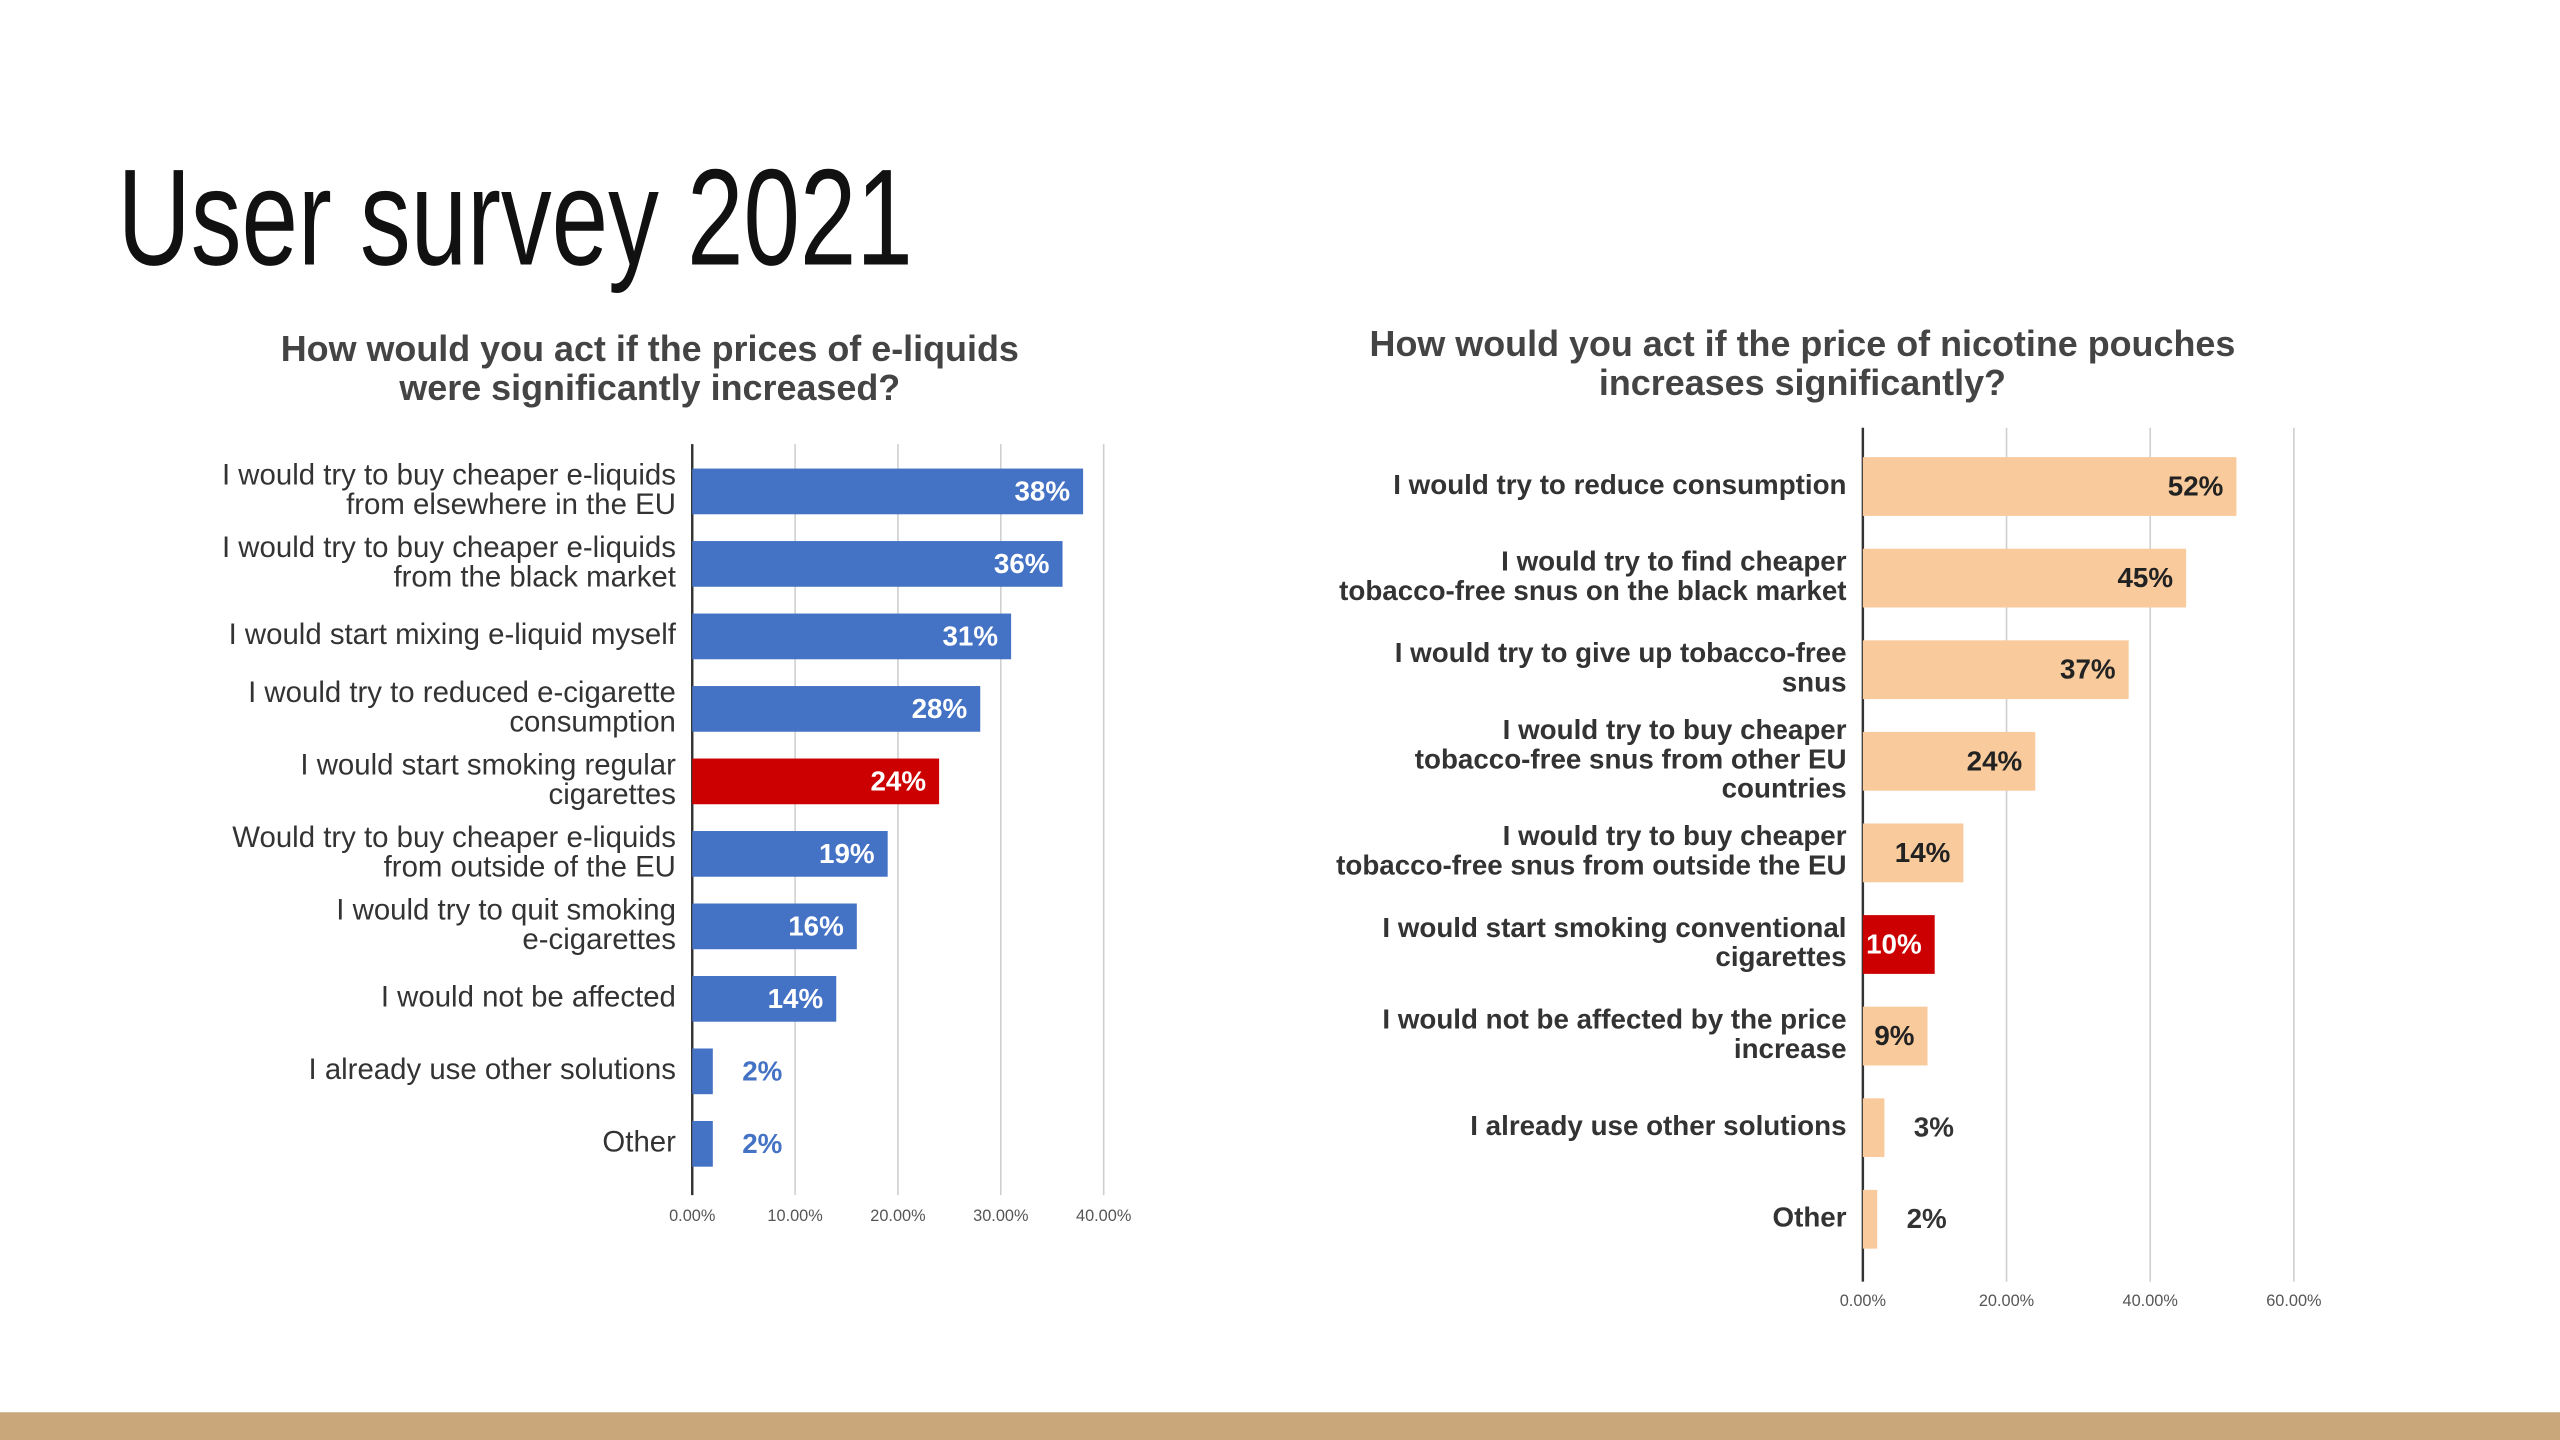  I want to click on category-label: I would start mixing e-liquid myself, so click(453, 634).